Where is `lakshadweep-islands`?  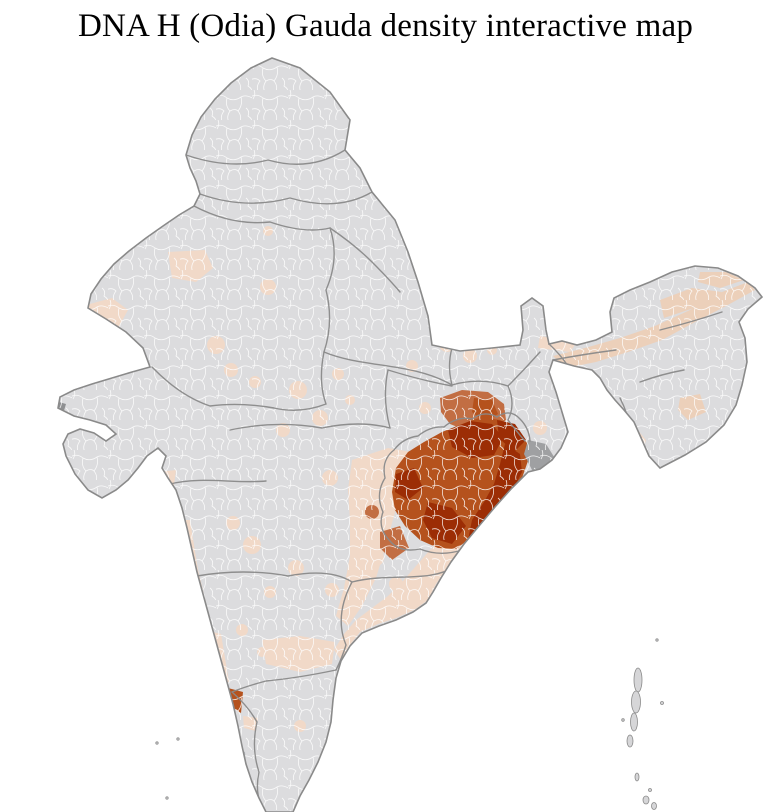
lakshadweep-islands is located at coordinates (167, 768).